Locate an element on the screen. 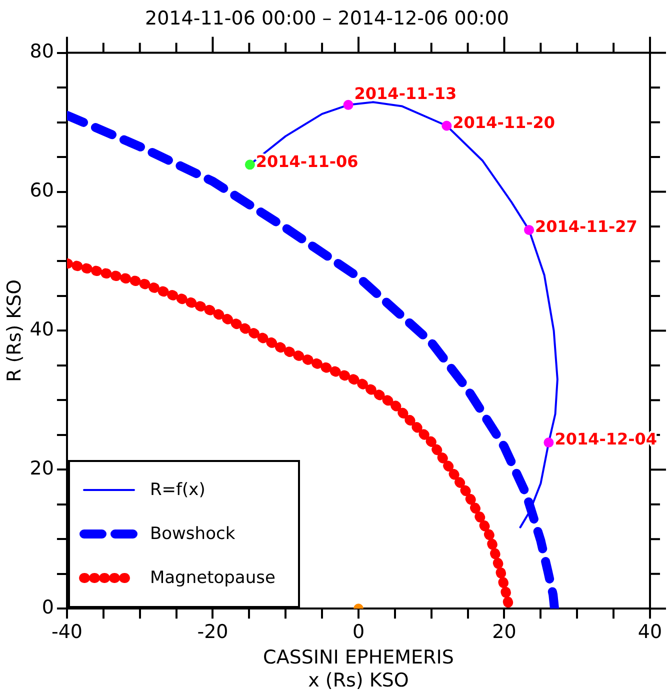  annotation: 2014-11-06 is located at coordinates (307, 161).